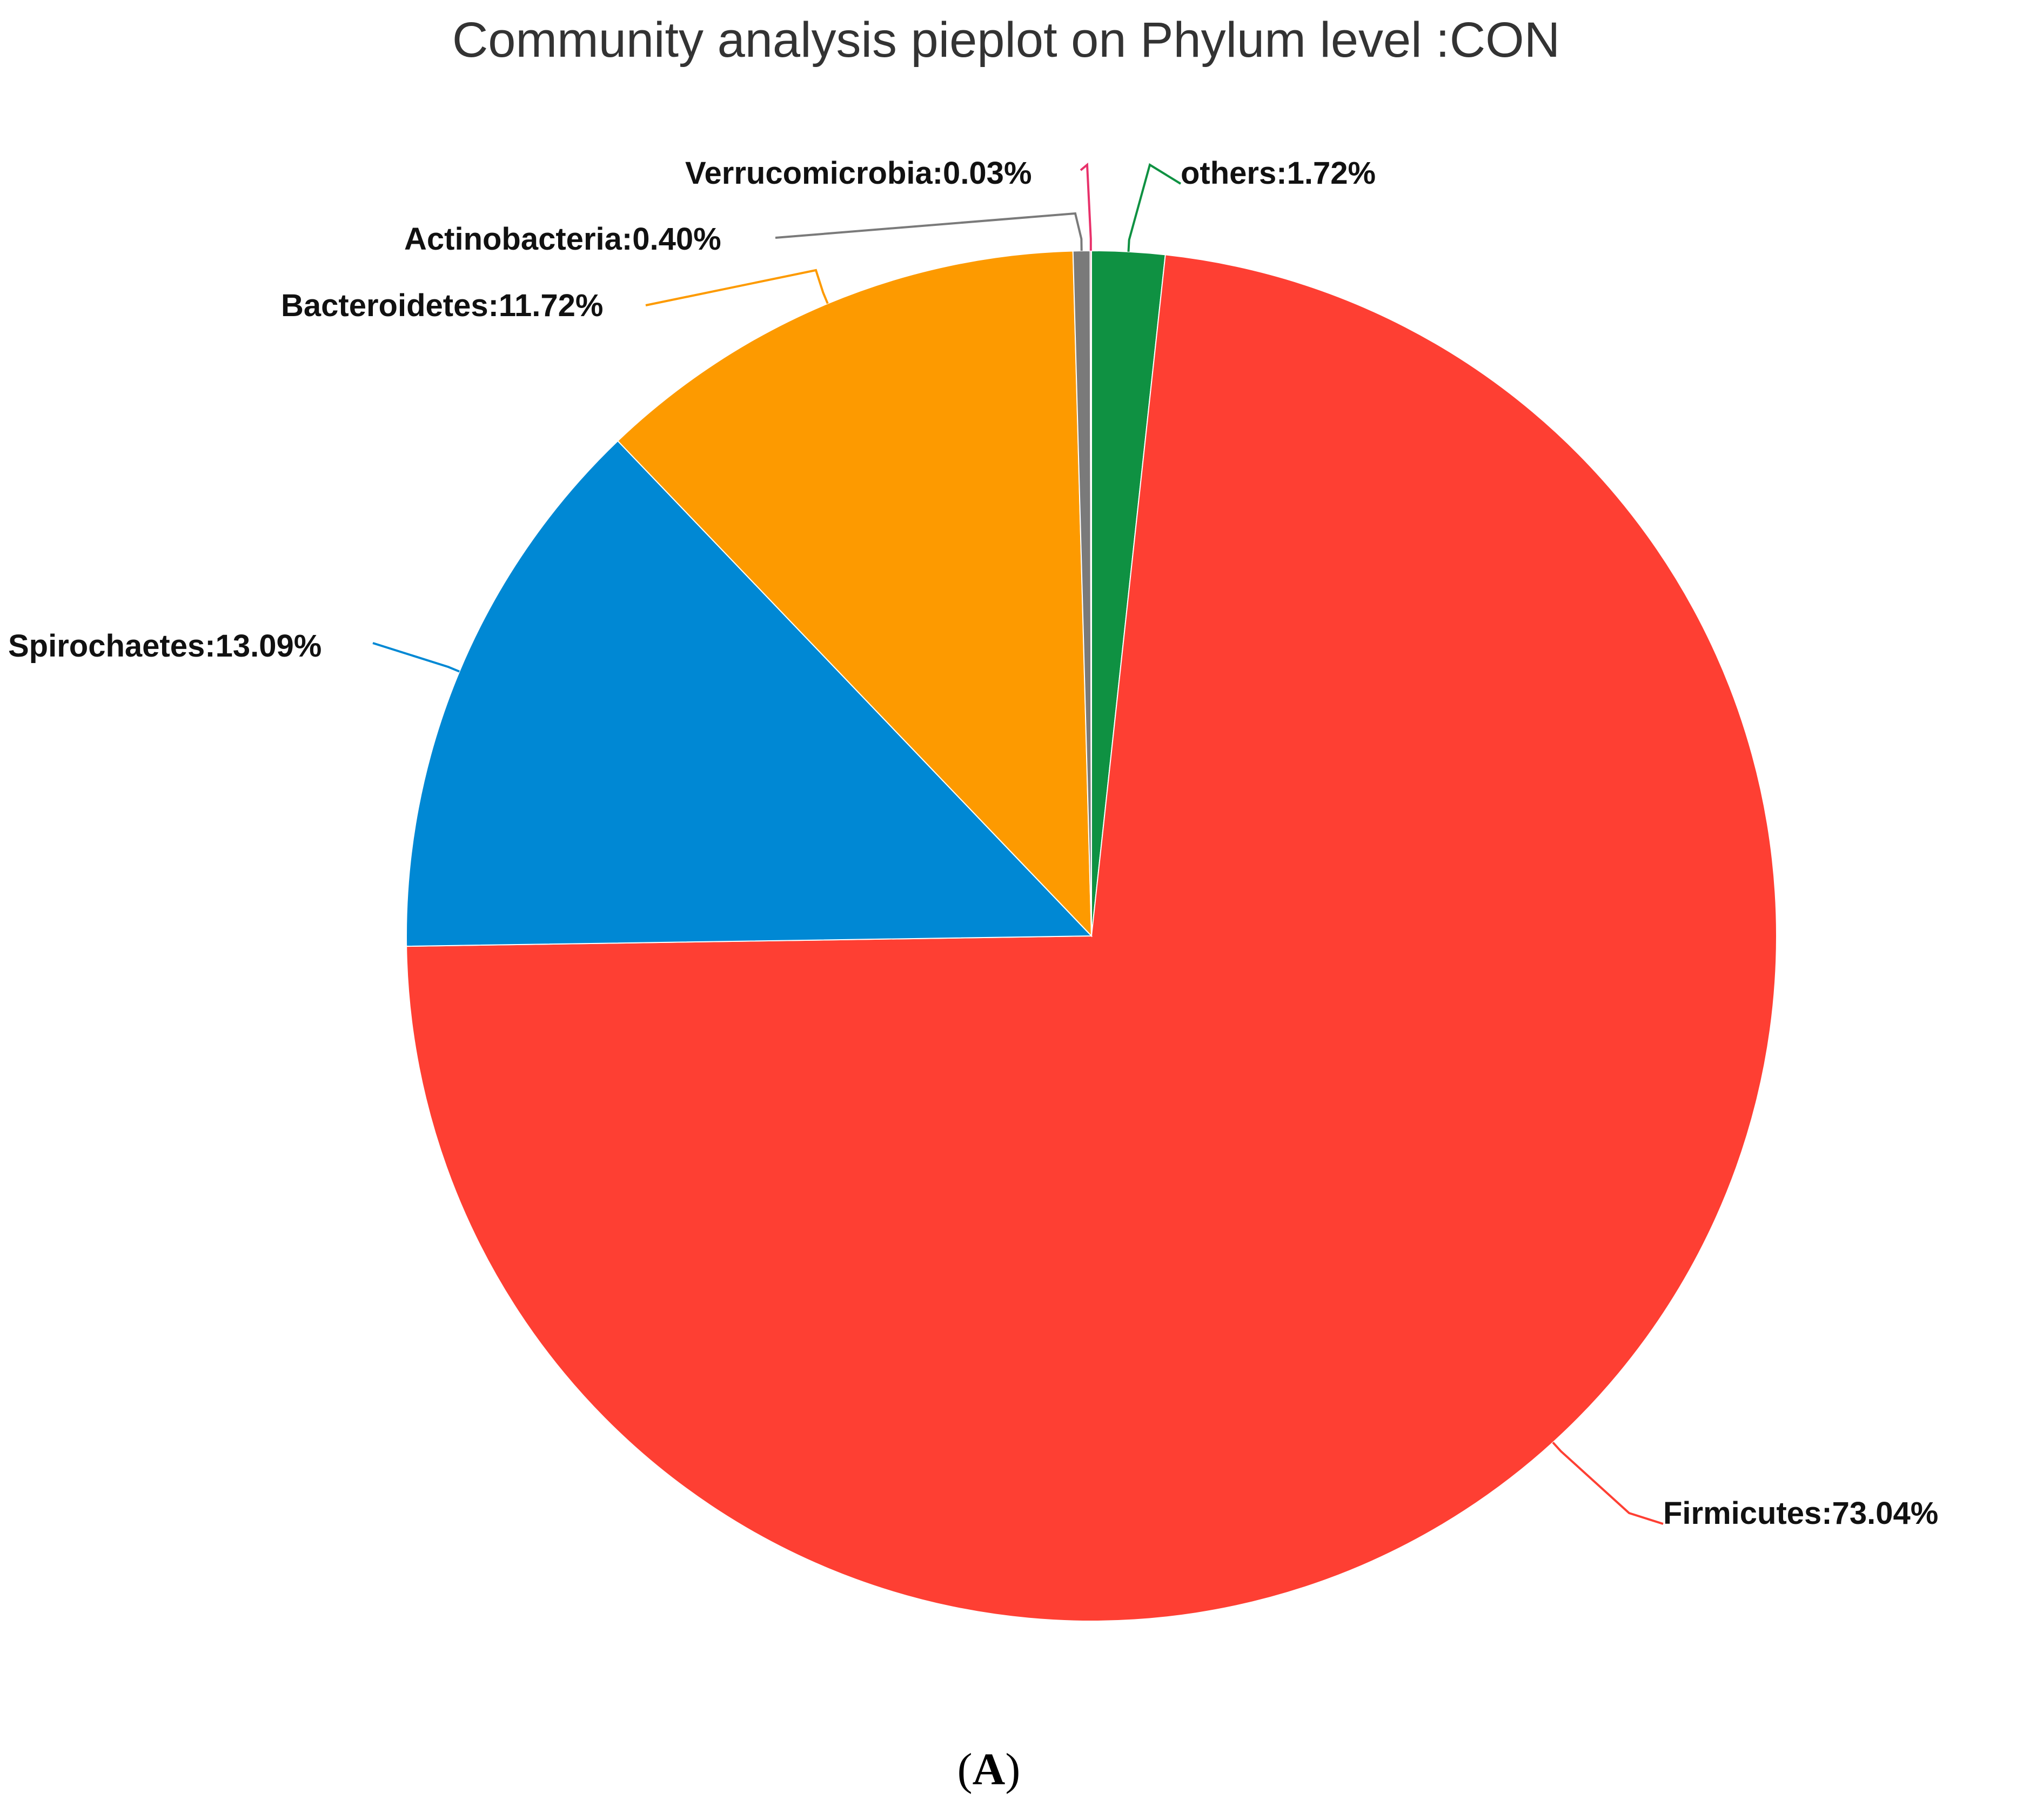 The width and height of the screenshot is (2023, 1820). I want to click on leader-line-bacteroidetes, so click(737, 287).